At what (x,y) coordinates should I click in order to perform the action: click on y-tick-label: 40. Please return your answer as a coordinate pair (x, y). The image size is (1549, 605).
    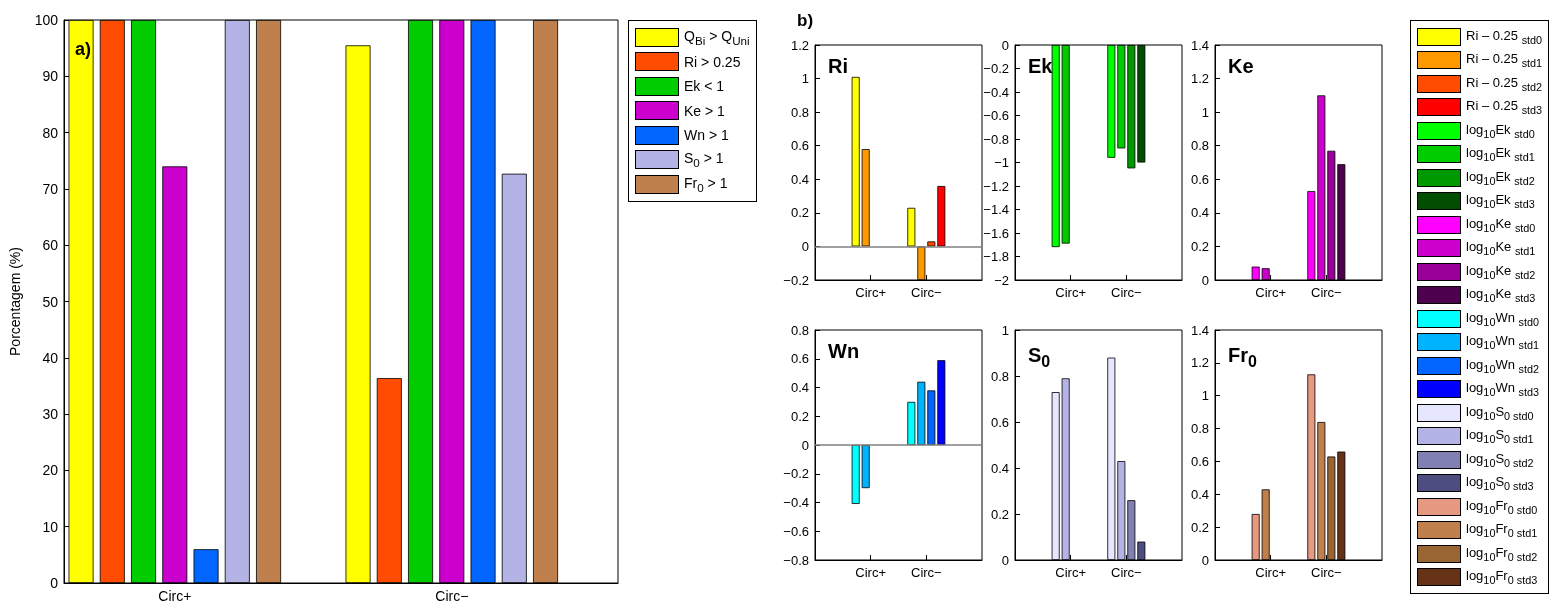
    Looking at the image, I should click on (50, 357).